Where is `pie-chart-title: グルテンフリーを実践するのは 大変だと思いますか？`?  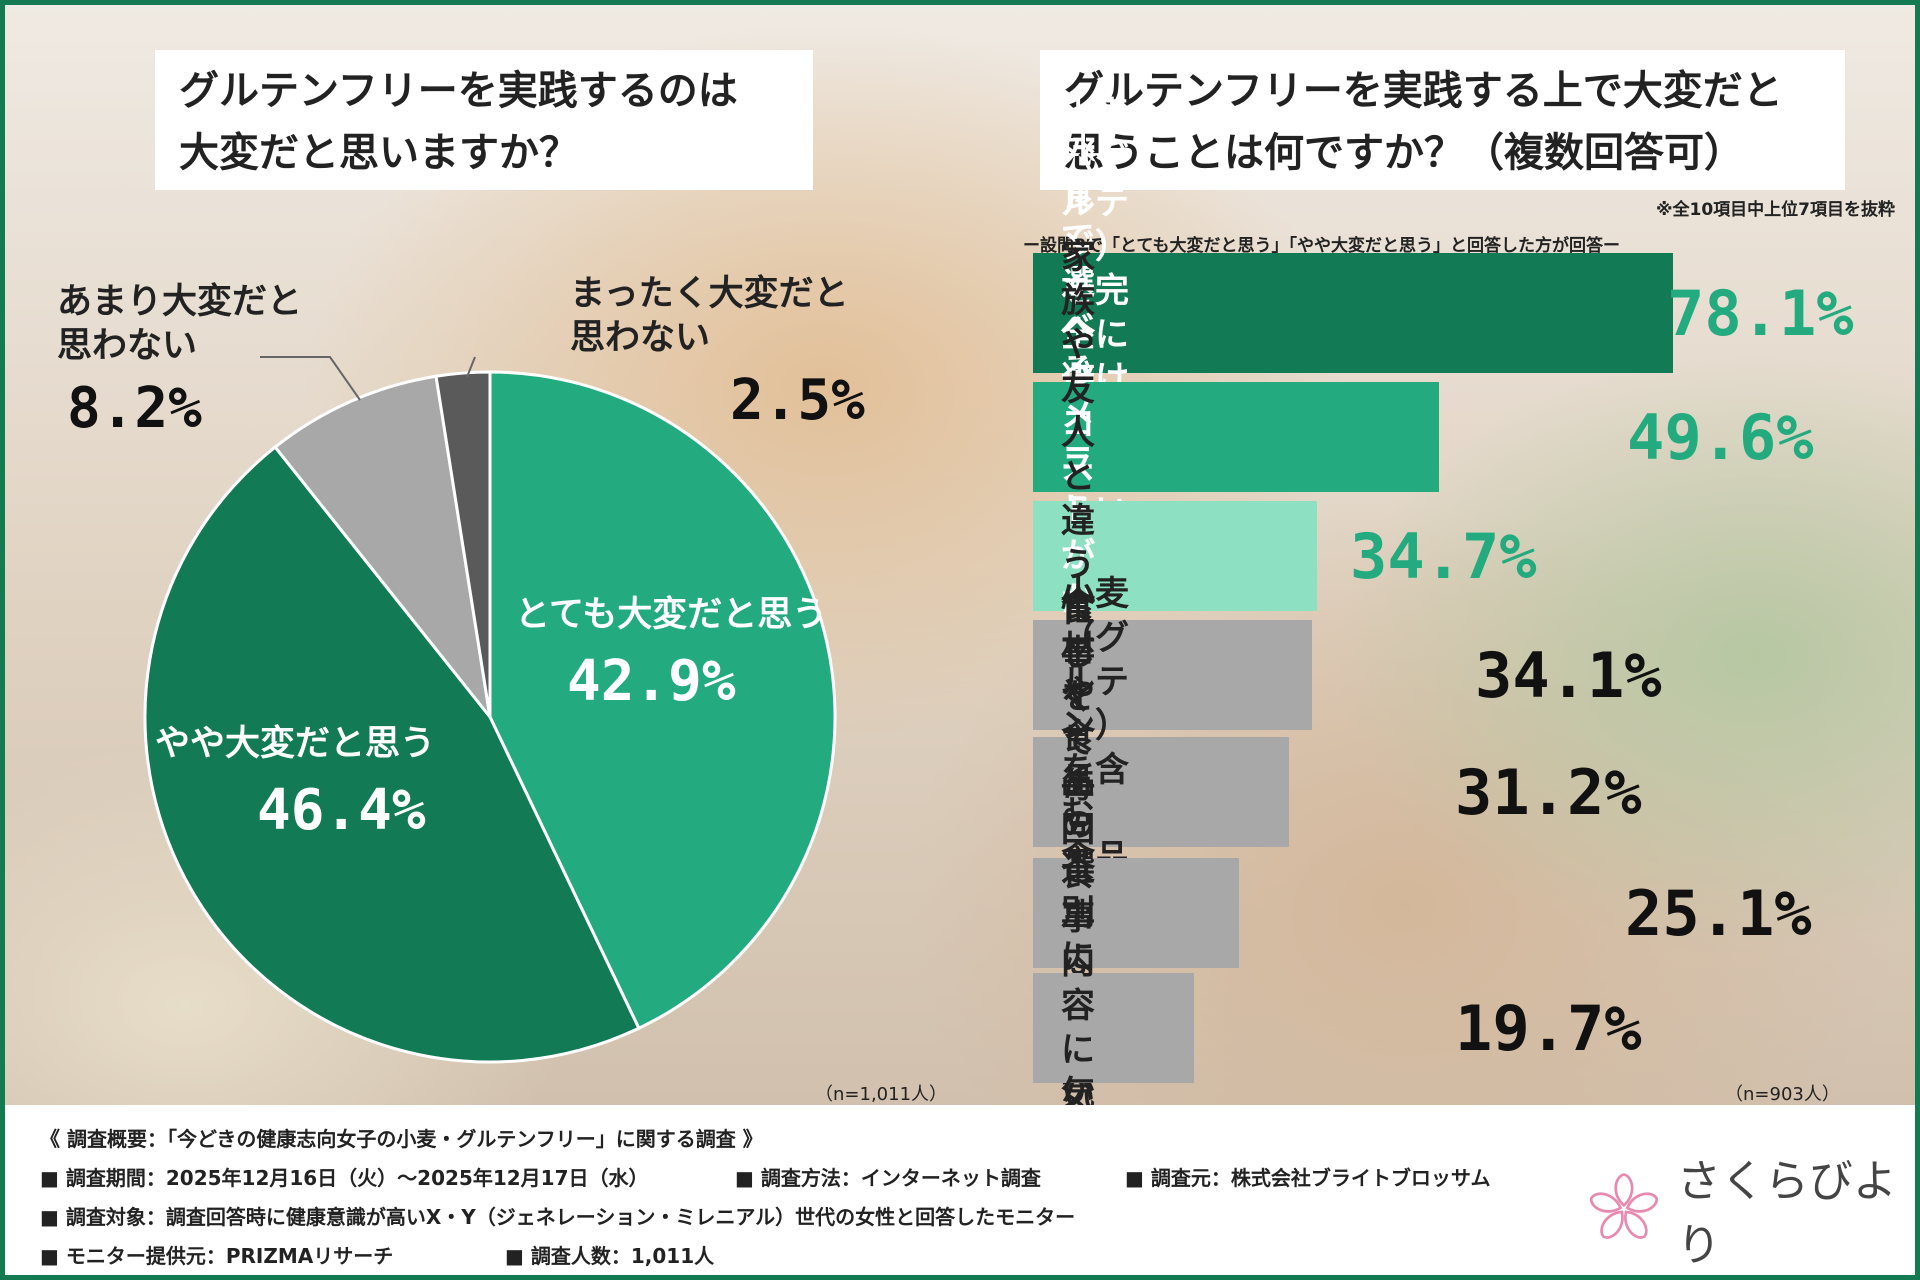
pie-chart-title: グルテンフリーを実践するのは 大変だと思いますか？ is located at coordinates (484, 120).